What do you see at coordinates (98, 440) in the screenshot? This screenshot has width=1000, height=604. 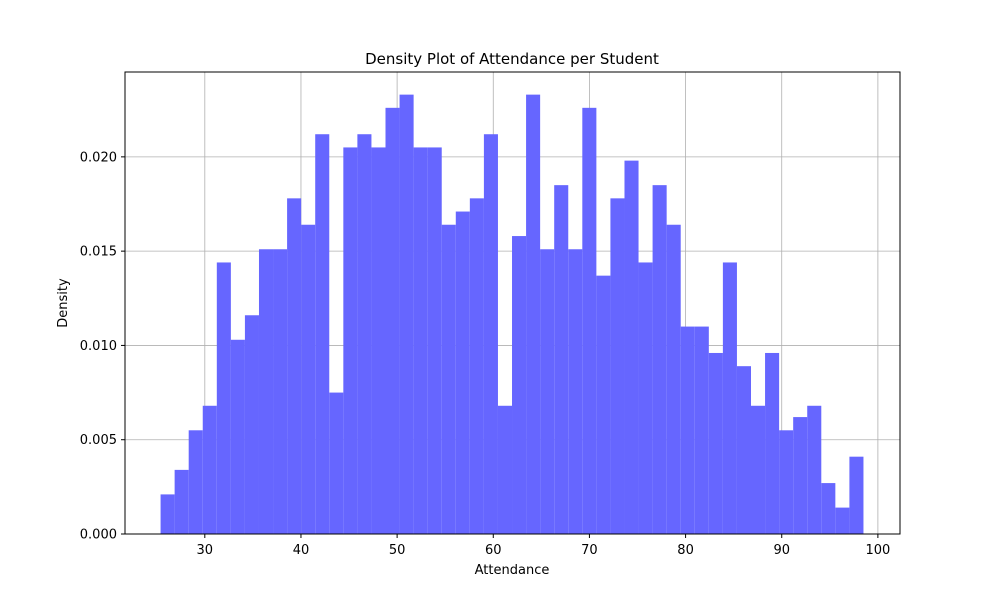 I see `y-tick-label: 0.005` at bounding box center [98, 440].